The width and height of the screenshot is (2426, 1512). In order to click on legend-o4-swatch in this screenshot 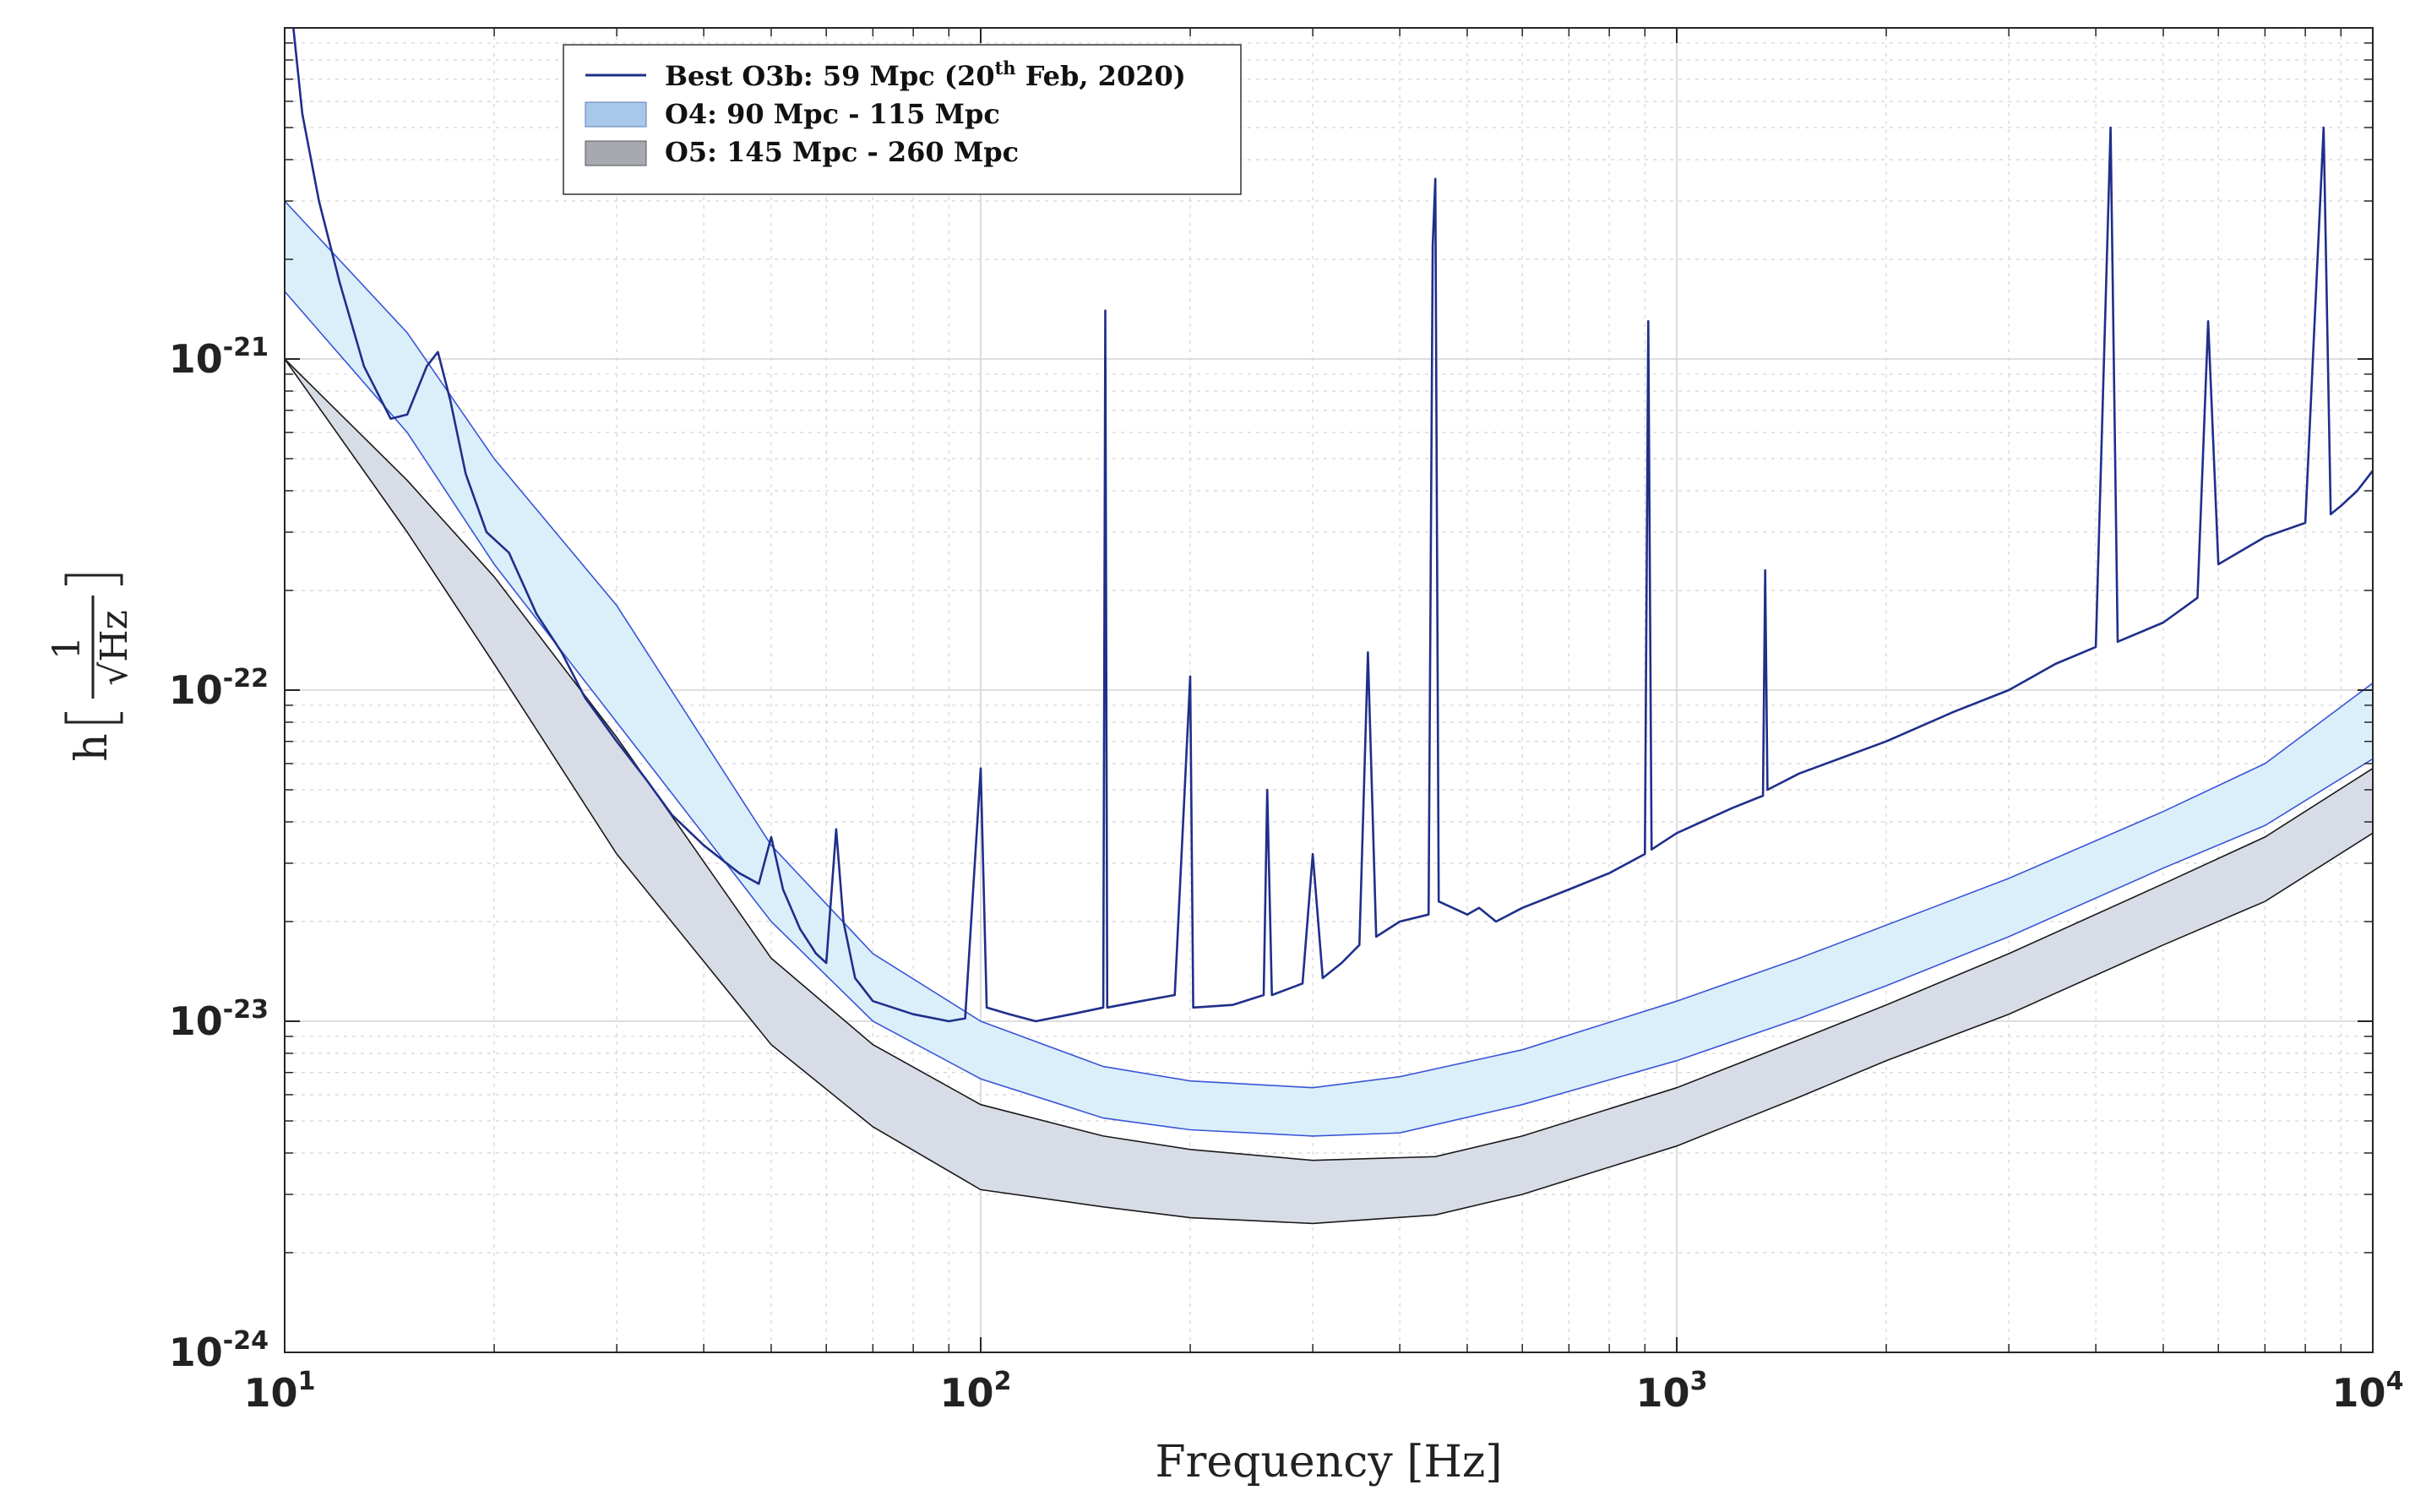, I will do `click(616, 114)`.